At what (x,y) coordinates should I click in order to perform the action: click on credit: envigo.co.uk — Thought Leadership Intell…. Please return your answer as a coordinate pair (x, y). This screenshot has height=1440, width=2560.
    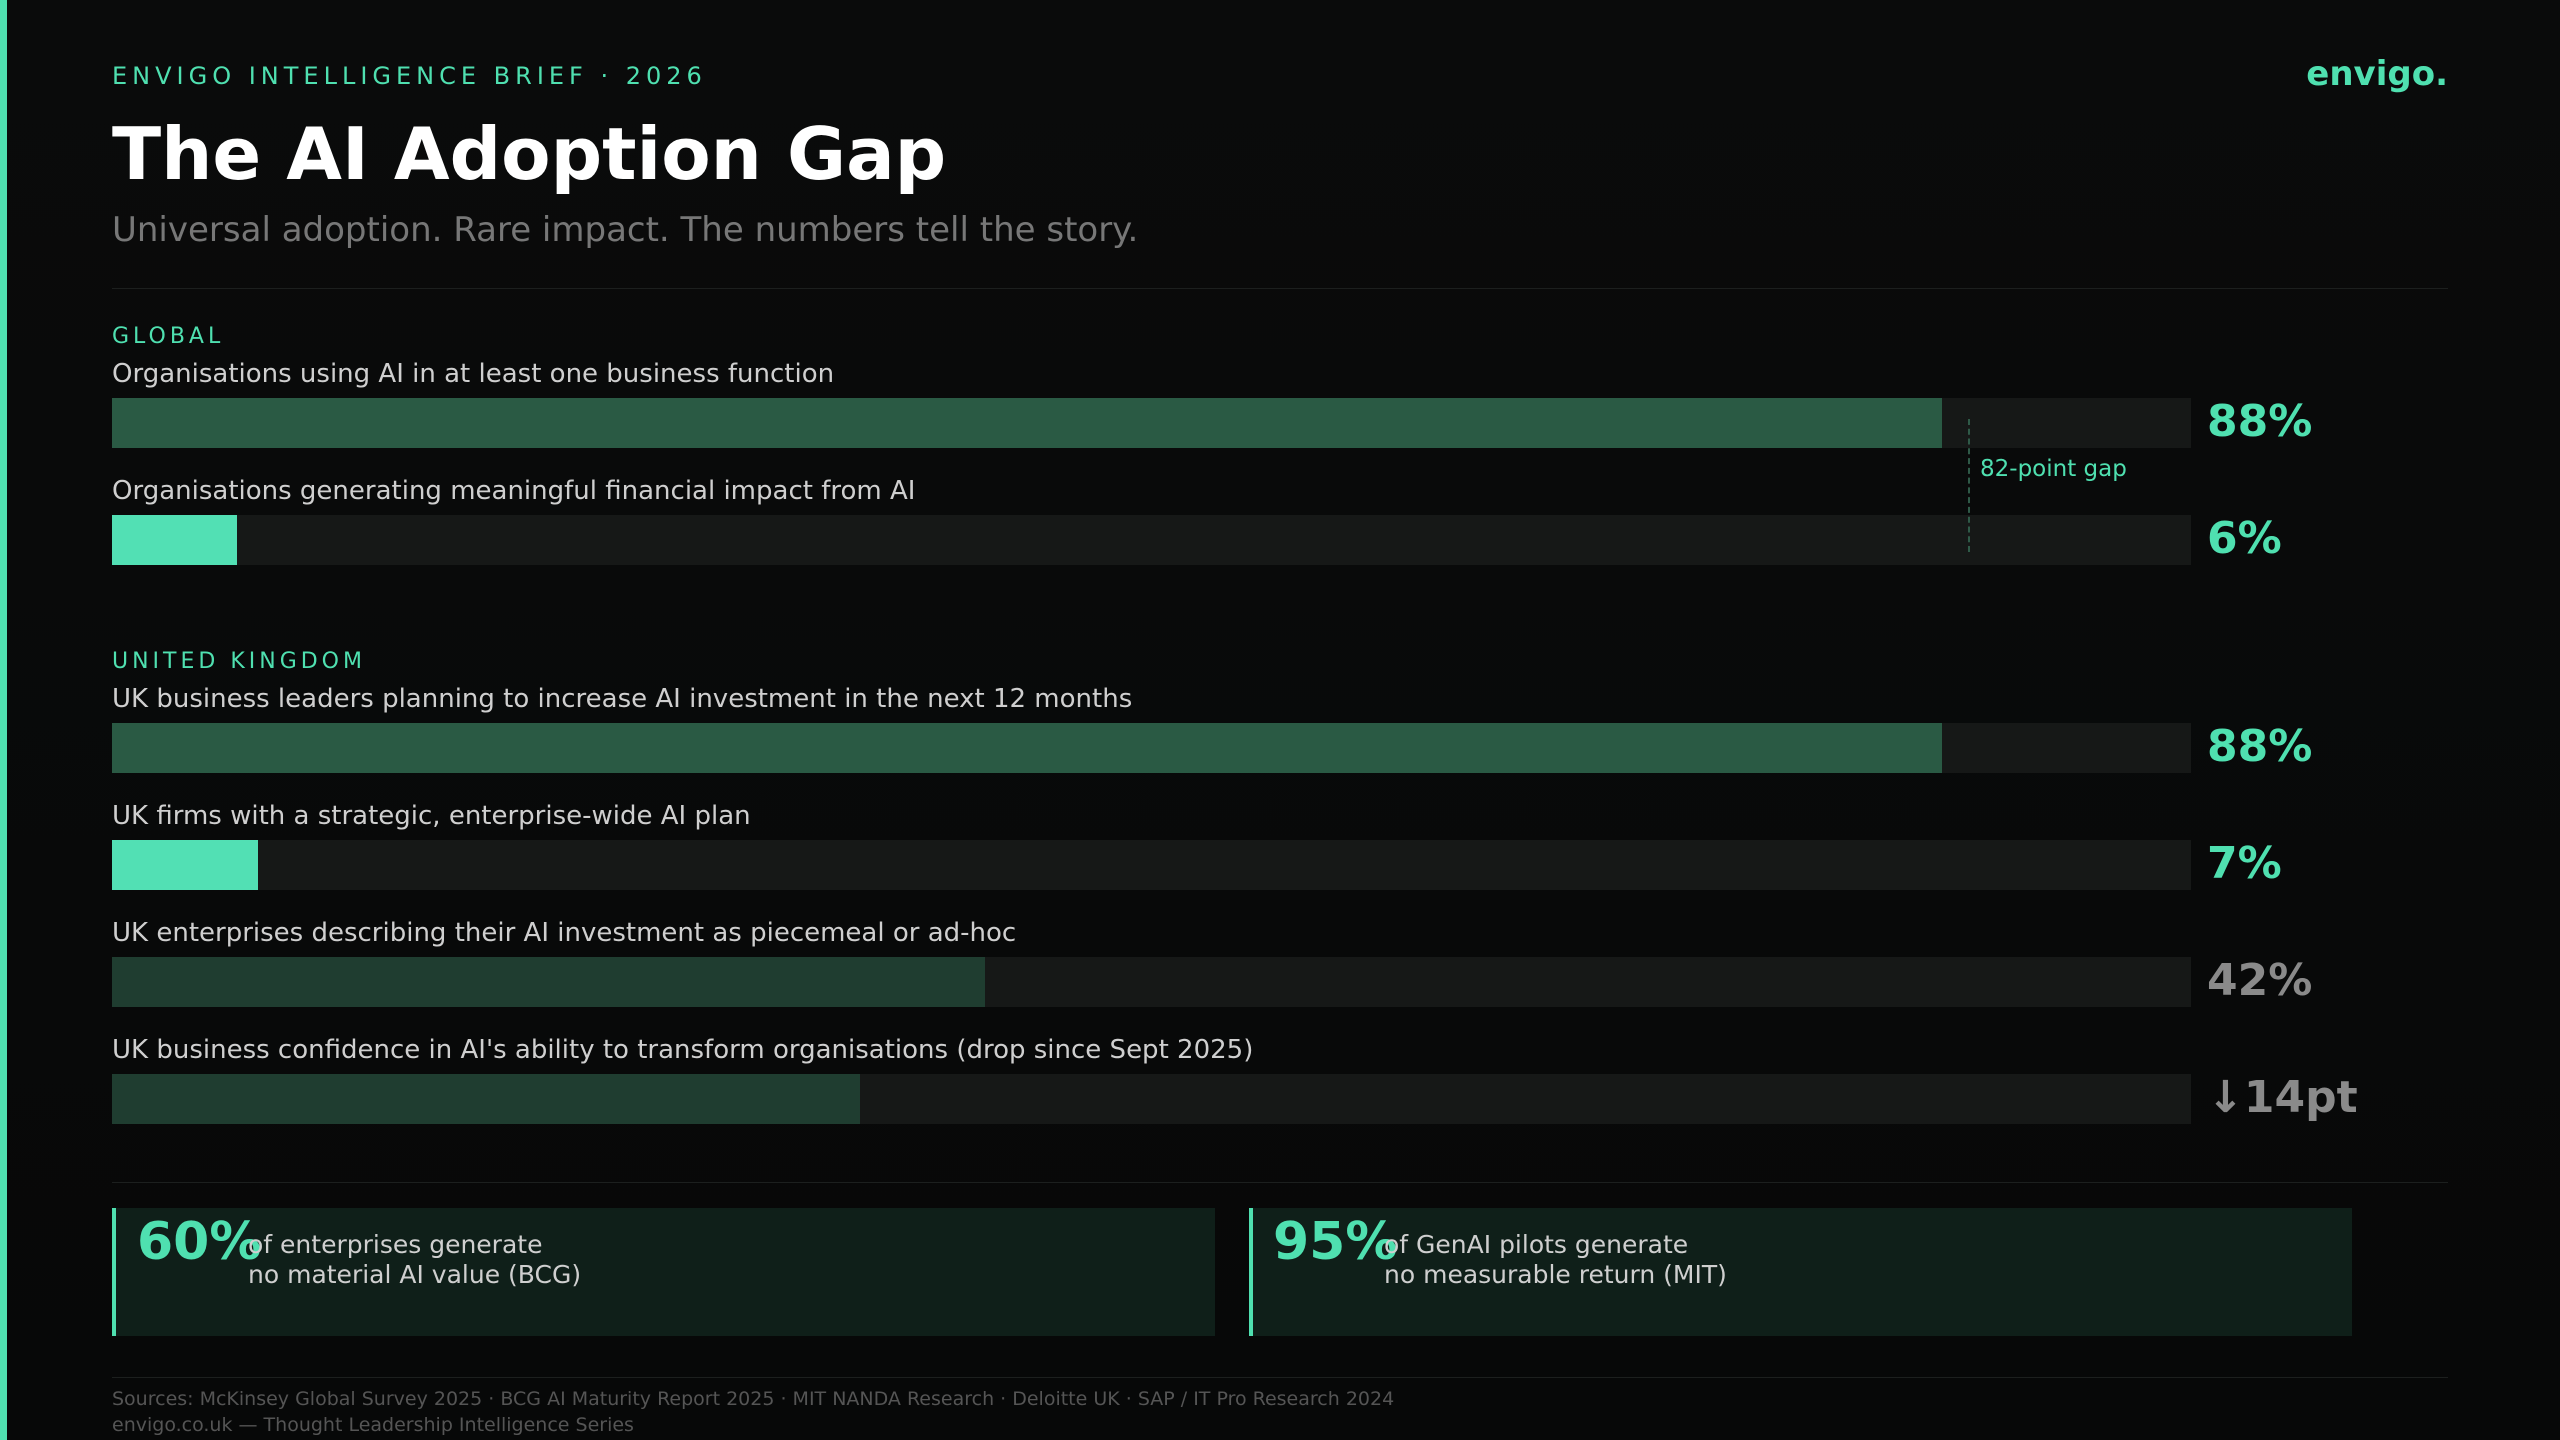
    Looking at the image, I should click on (373, 1425).